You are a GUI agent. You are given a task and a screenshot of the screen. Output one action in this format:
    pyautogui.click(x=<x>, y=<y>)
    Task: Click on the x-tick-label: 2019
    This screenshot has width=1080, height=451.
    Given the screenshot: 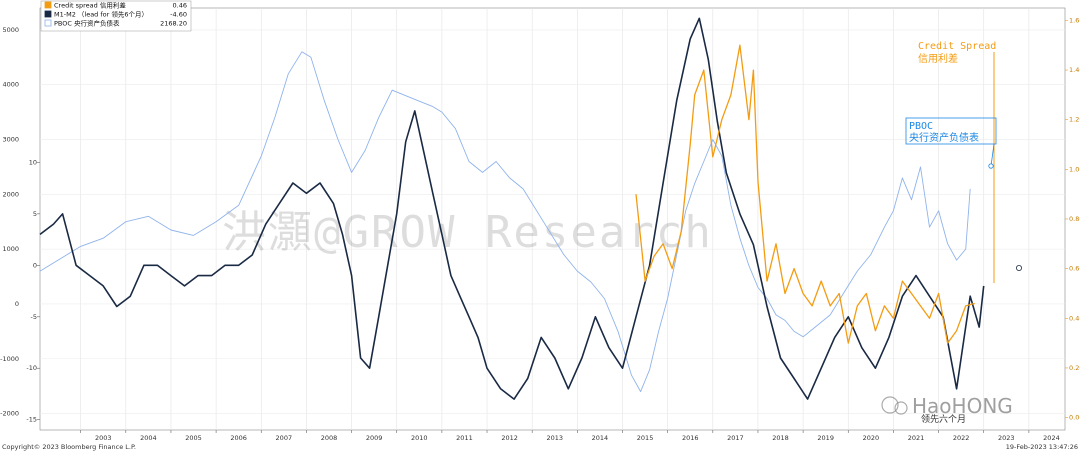 What is the action you would take?
    pyautogui.click(x=825, y=438)
    